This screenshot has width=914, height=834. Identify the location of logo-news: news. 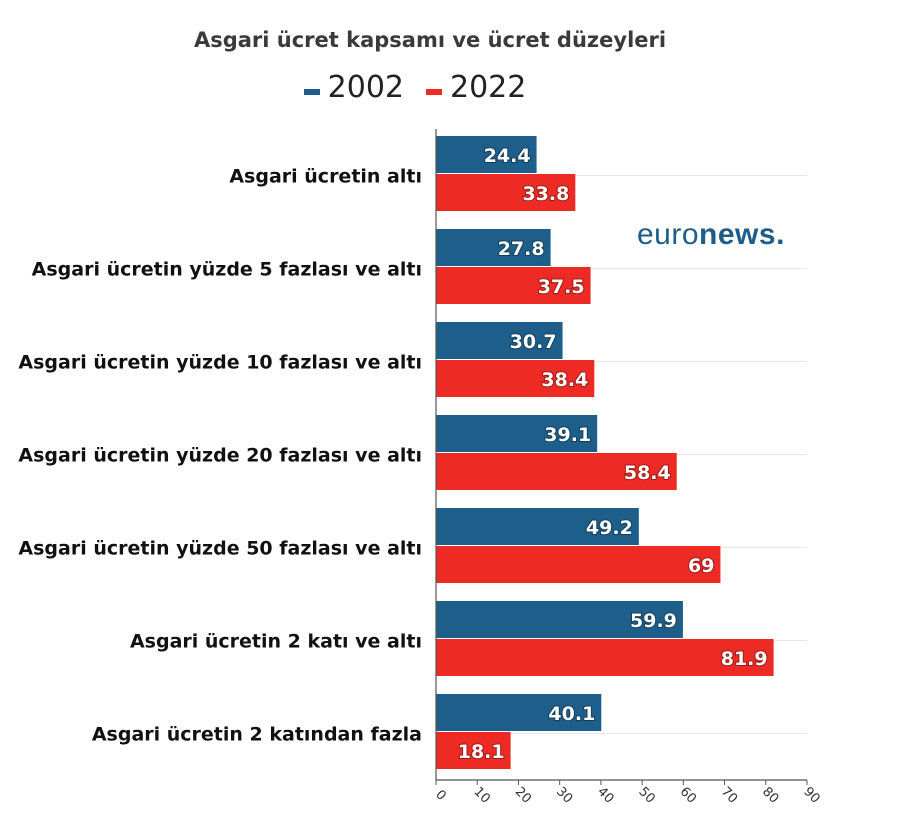
(738, 234).